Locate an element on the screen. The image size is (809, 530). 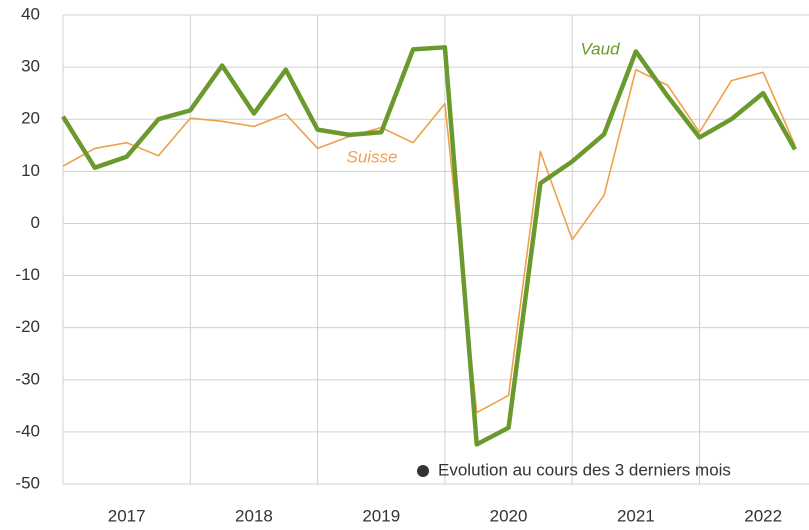
x-tick-label: 2022 is located at coordinates (763, 515).